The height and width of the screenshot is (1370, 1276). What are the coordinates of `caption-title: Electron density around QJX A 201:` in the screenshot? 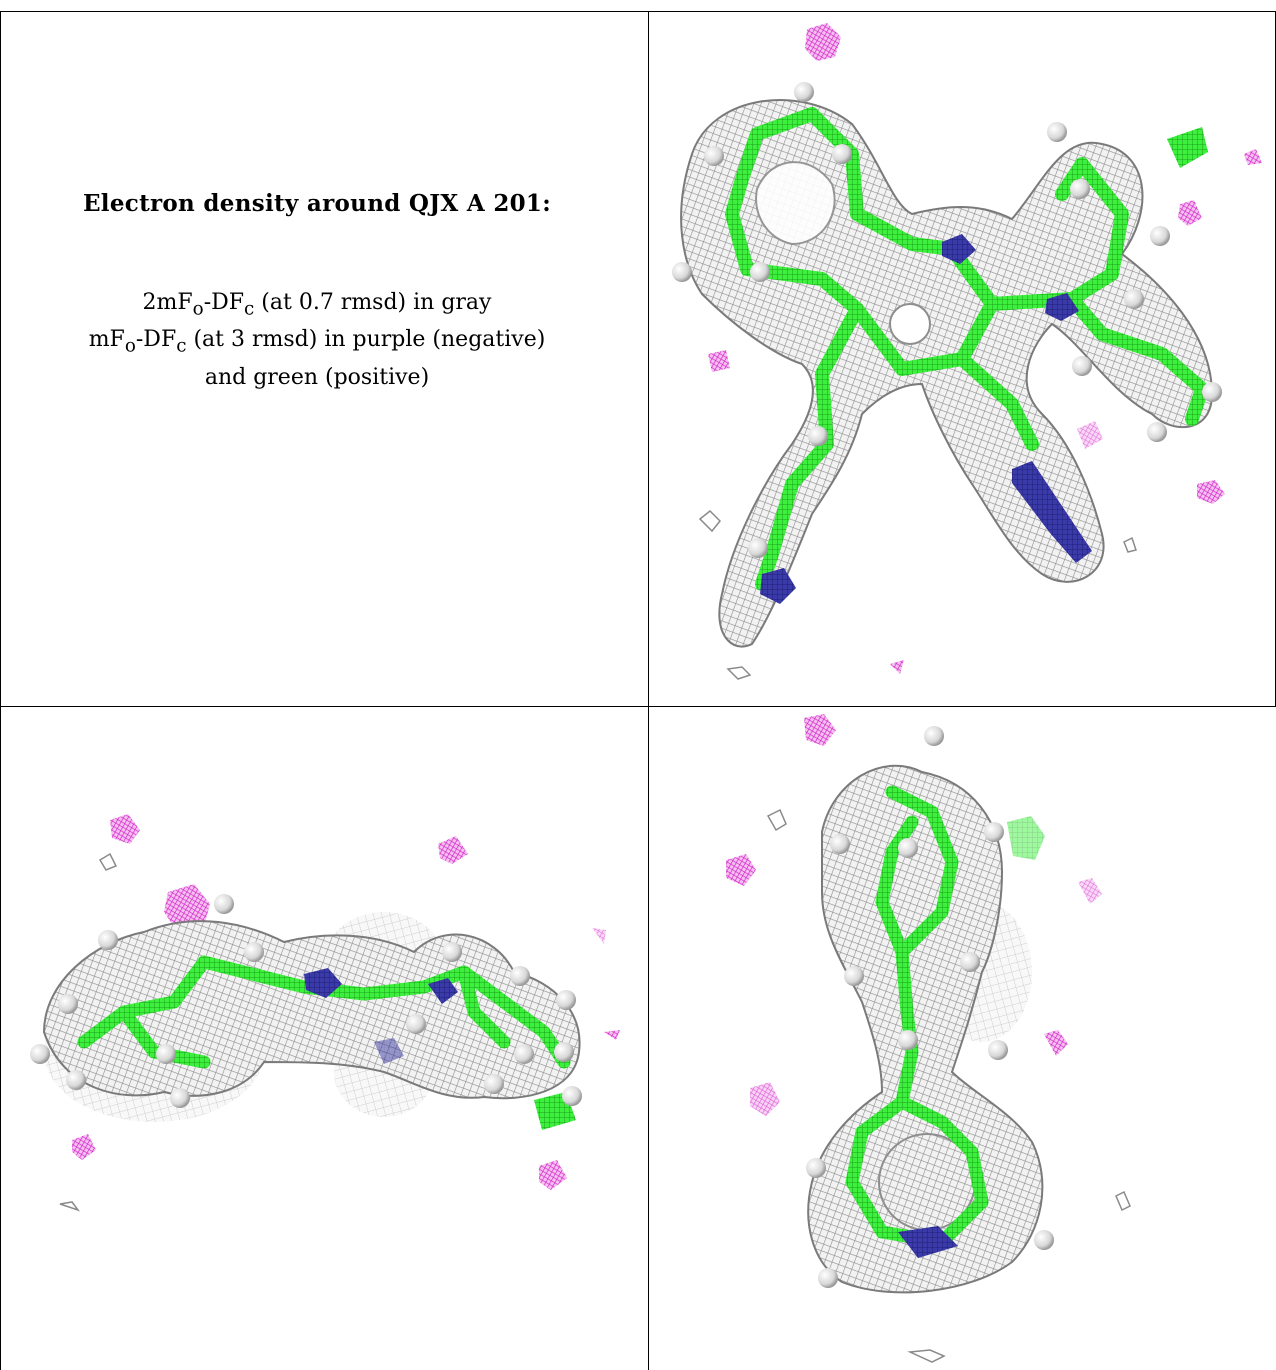 It's located at (317, 203).